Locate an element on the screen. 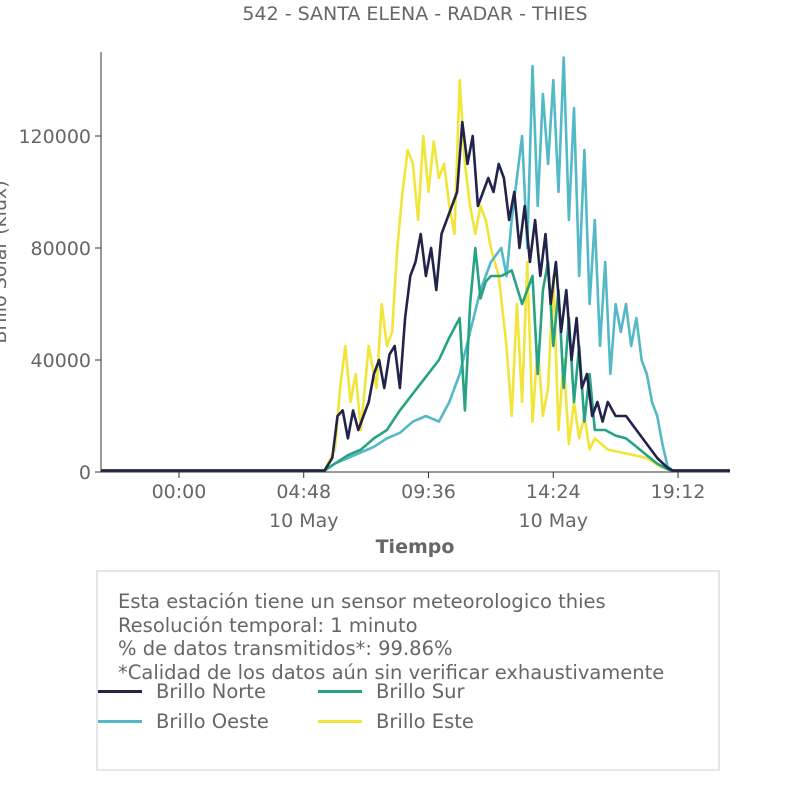  info-line-resolution: Resolución temporal: 1 minuto is located at coordinates (268, 625).